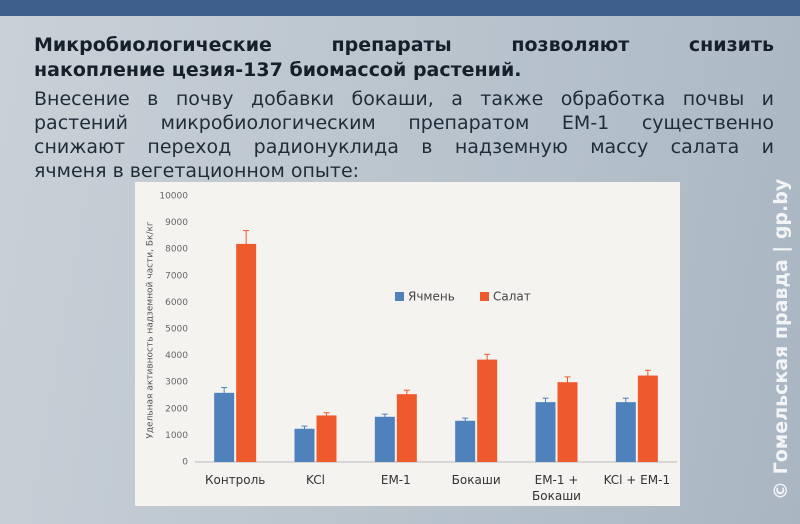  What do you see at coordinates (476, 480) in the screenshot?
I see `x-tick-label: Бокаши` at bounding box center [476, 480].